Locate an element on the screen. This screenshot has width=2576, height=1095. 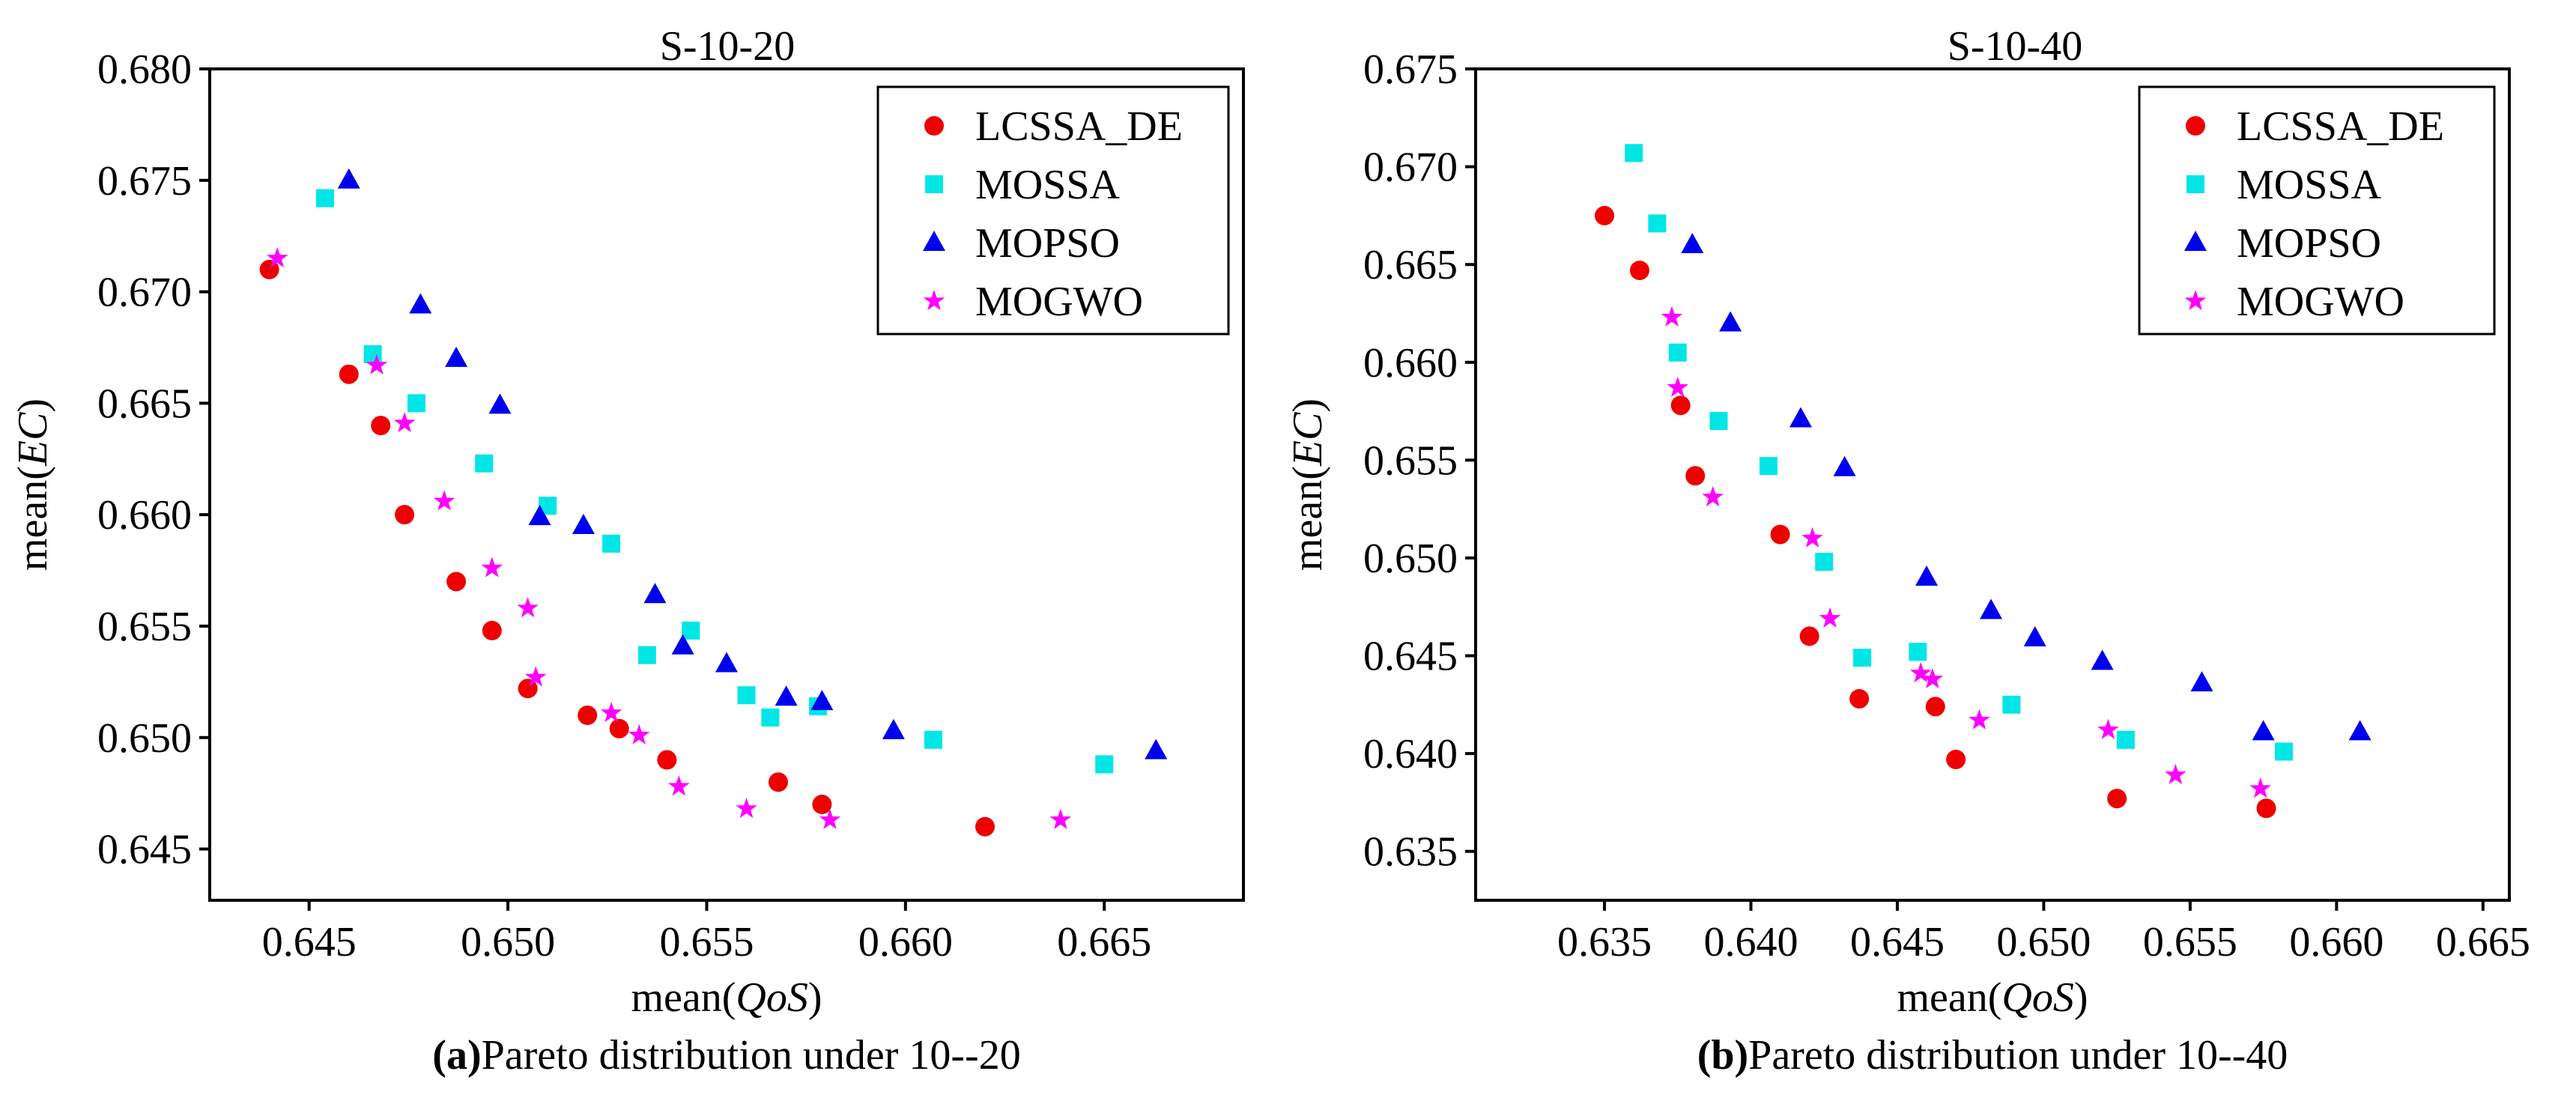
x-tick-labels: 0.645 0.650 0.655 0.660 0.665 is located at coordinates (707, 942).